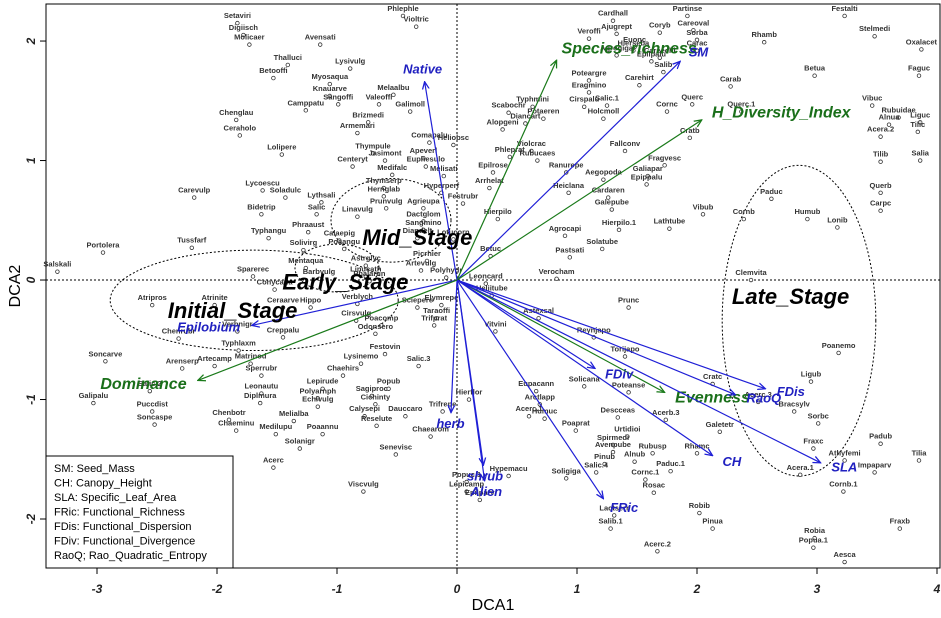 This screenshot has width=941, height=618. I want to click on species-label: Careechi, so click(660, 50).